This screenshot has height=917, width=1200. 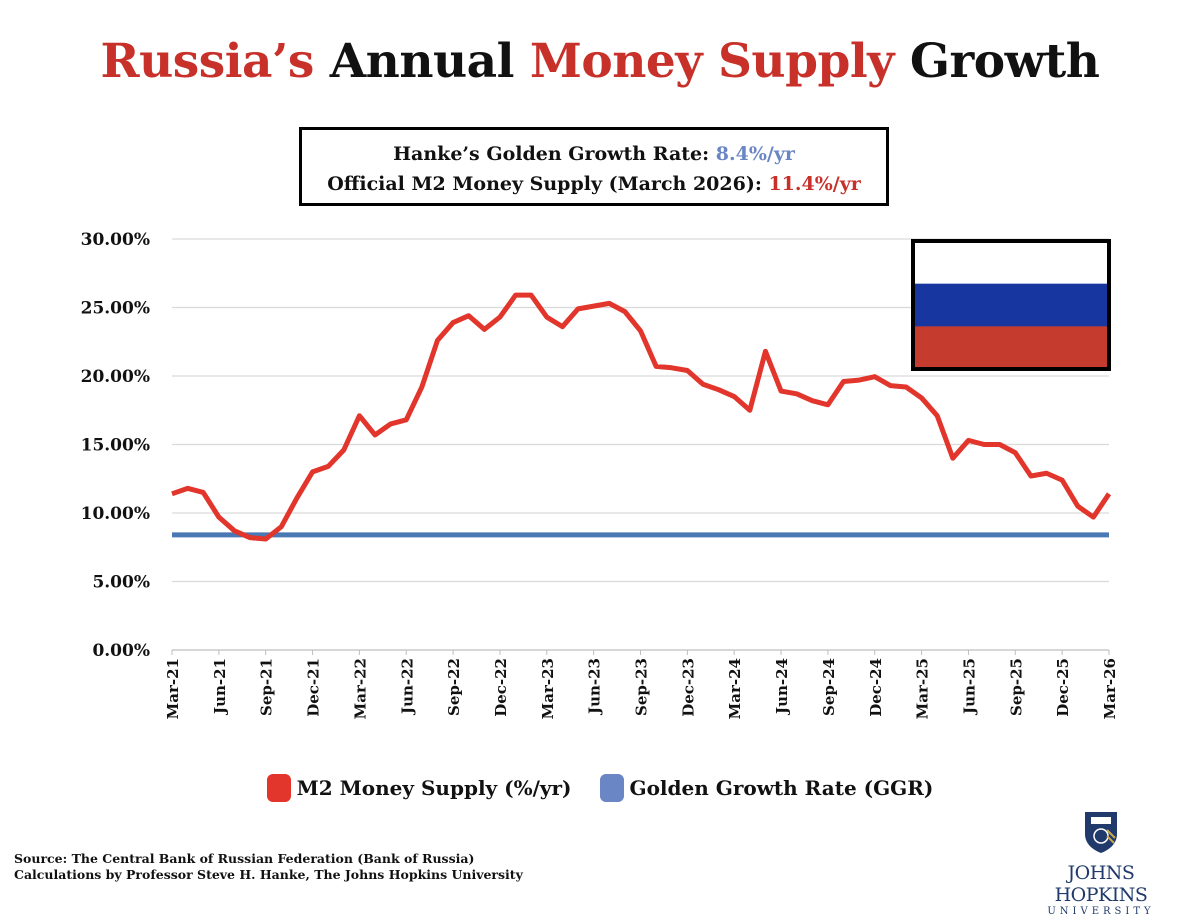 I want to click on x-tick-label: Mar-24, so click(x=735, y=688).